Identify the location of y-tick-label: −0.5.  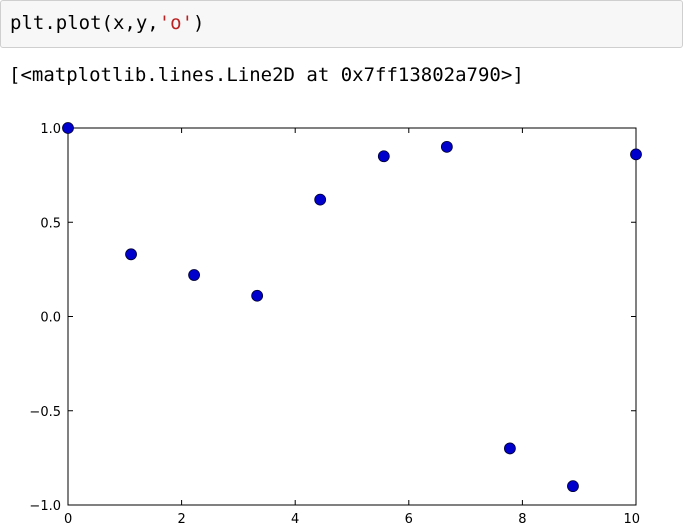
(45, 412).